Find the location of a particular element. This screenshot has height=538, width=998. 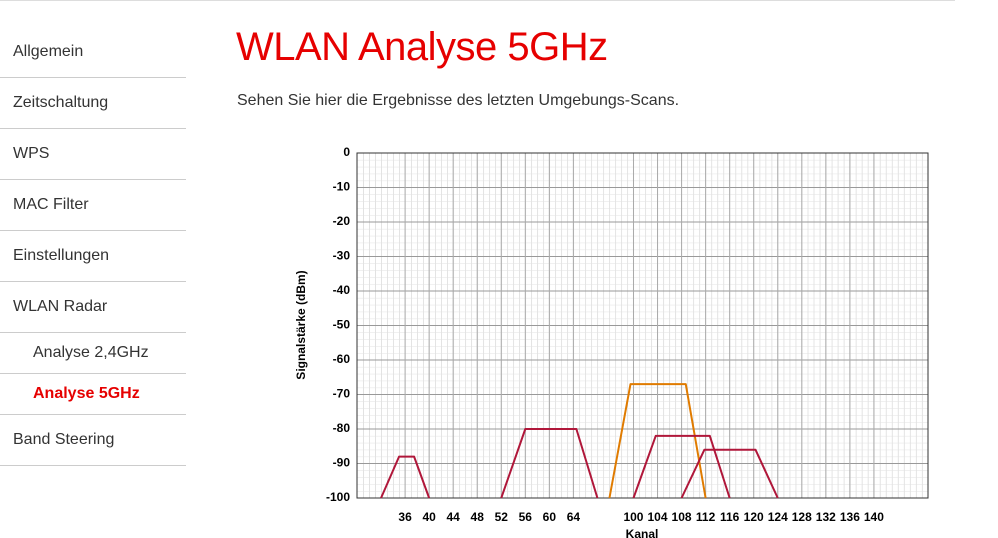

x-tick-label: 124 is located at coordinates (778, 517).